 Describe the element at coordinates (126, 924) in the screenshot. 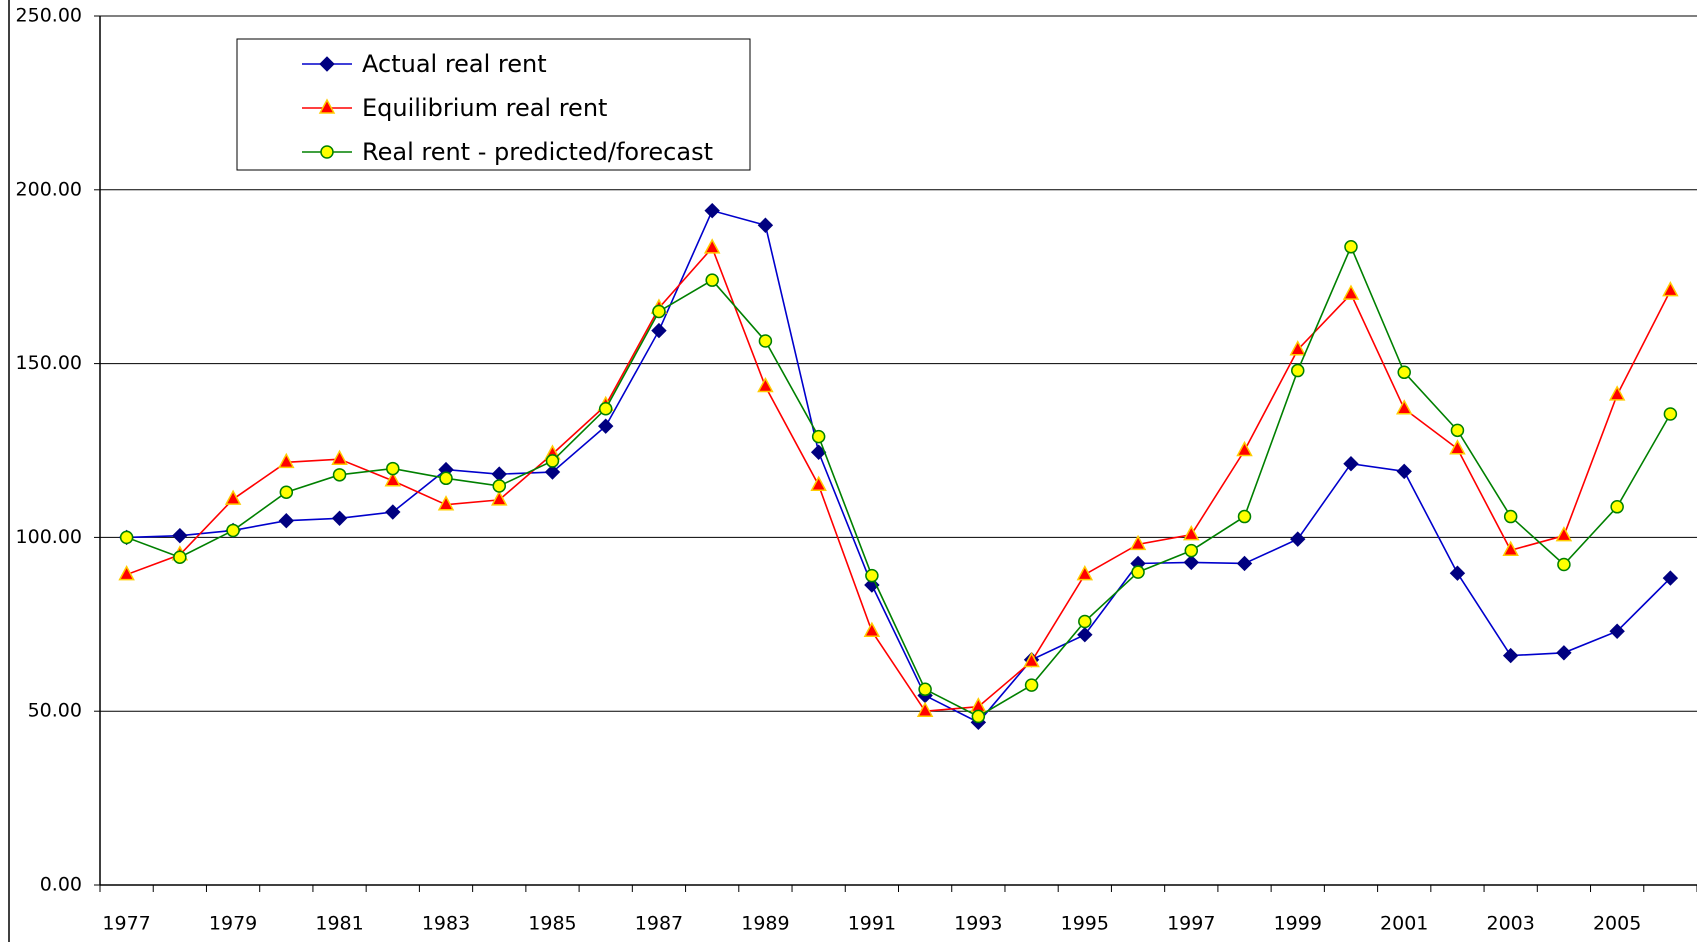

I see `x-tick-label: 1977` at that location.